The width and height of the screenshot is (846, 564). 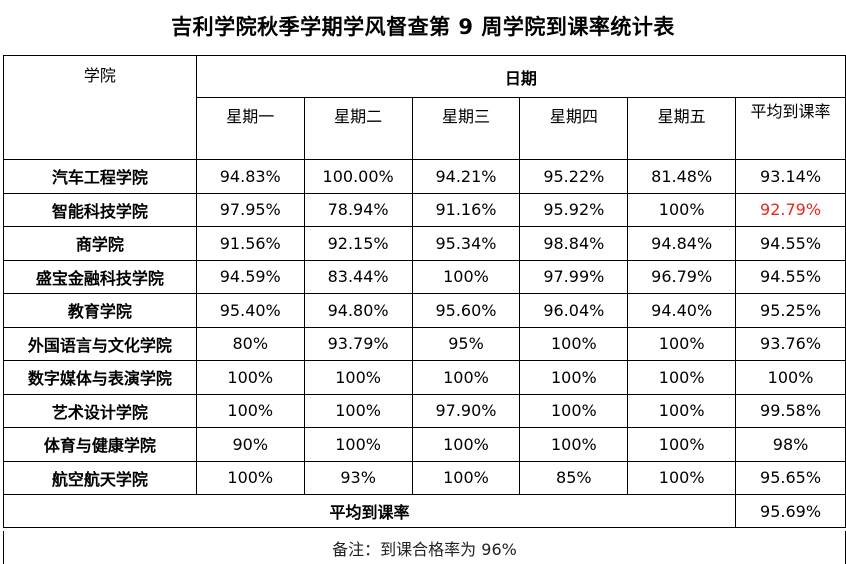 I want to click on header-row-days: 星期一 星期二 星期三 星期四 星期五 平均到课率, so click(x=425, y=128).